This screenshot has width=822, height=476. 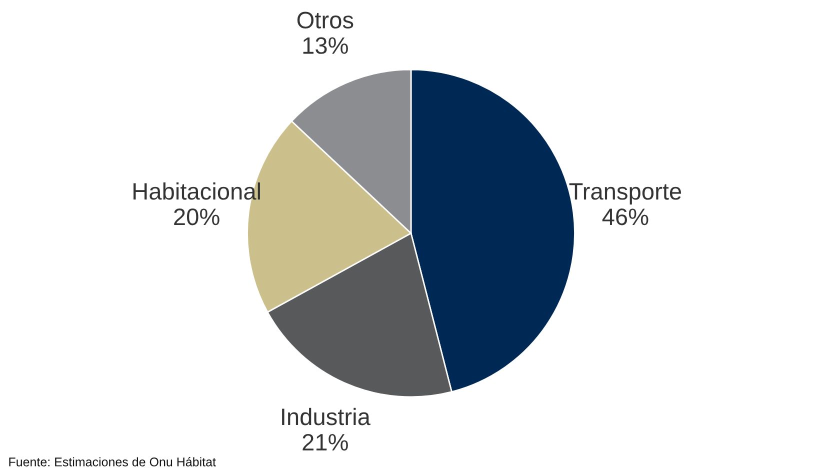 What do you see at coordinates (625, 217) in the screenshot?
I see `data-label: 46%` at bounding box center [625, 217].